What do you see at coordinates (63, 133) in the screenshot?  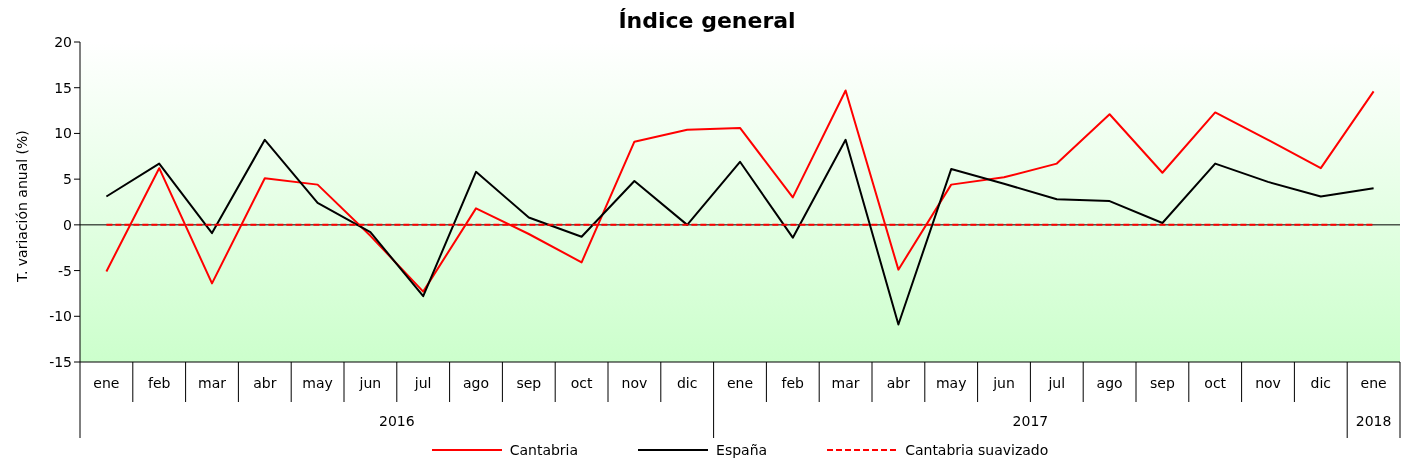 I see `y-tick-label: 10` at bounding box center [63, 133].